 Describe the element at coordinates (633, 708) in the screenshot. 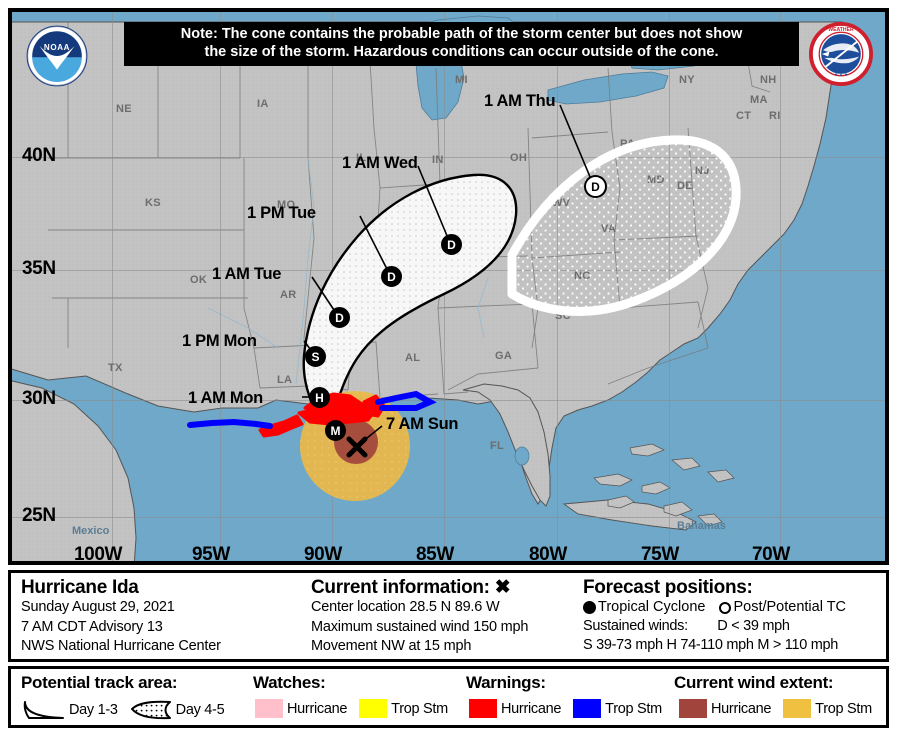

I see `warning-trop-stm-label: Trop Stm` at that location.